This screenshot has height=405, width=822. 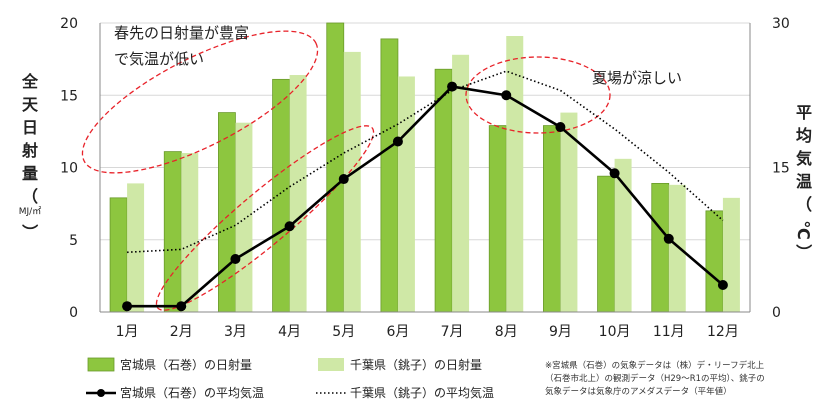 What do you see at coordinates (669, 332) in the screenshot?
I see `x-tick-label: 11月` at bounding box center [669, 332].